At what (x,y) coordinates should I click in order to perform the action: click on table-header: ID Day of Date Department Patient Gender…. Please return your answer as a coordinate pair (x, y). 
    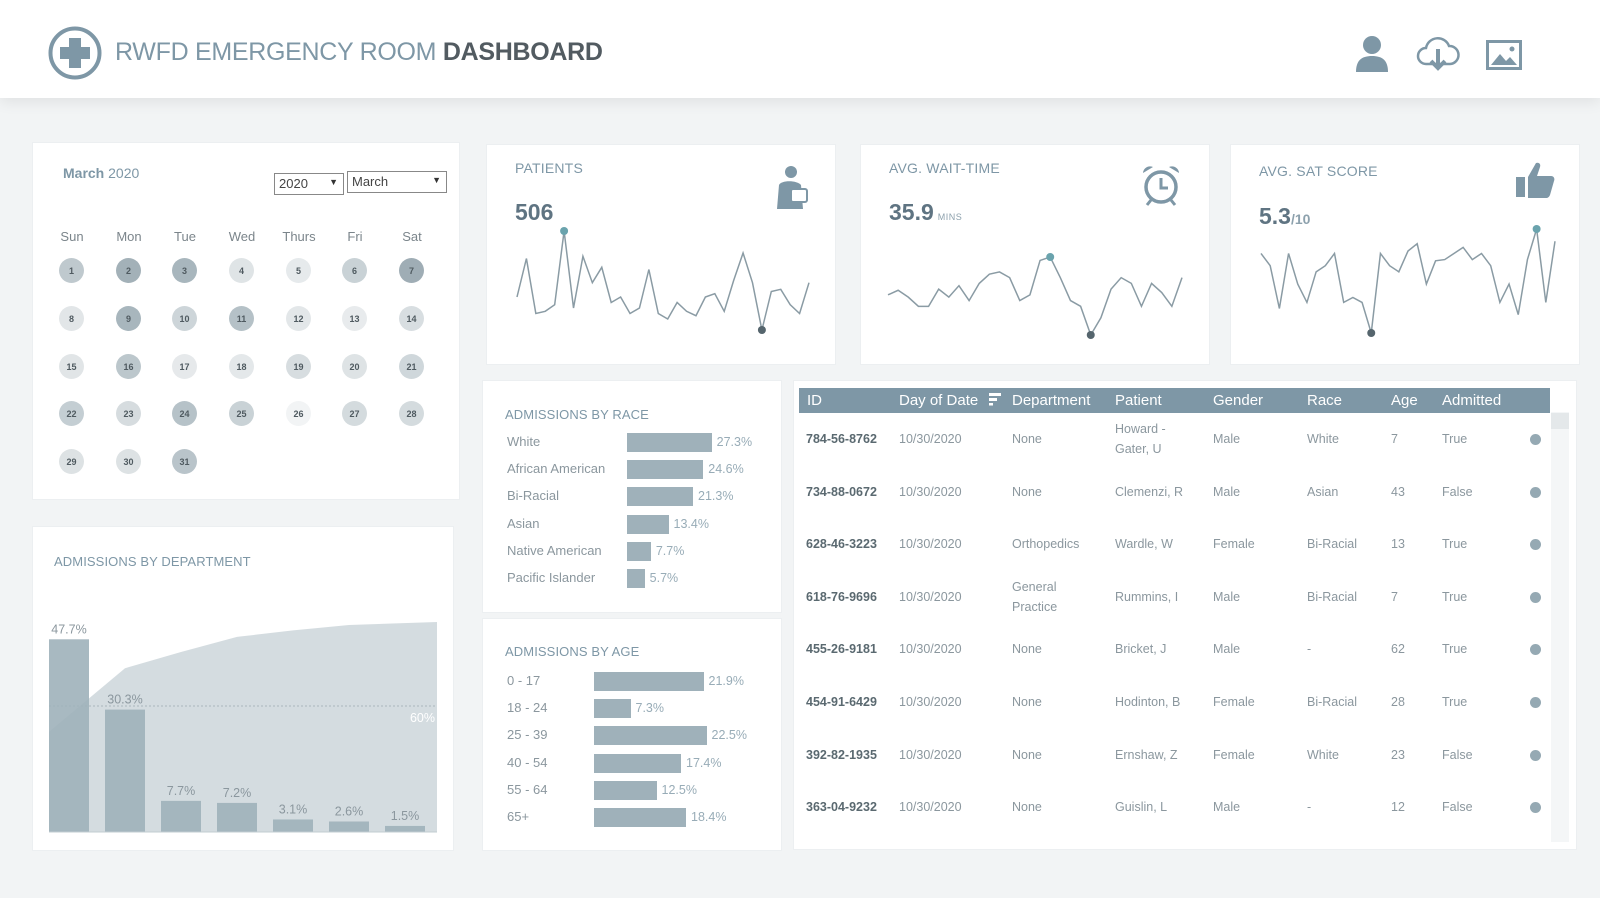
    Looking at the image, I should click on (1174, 400).